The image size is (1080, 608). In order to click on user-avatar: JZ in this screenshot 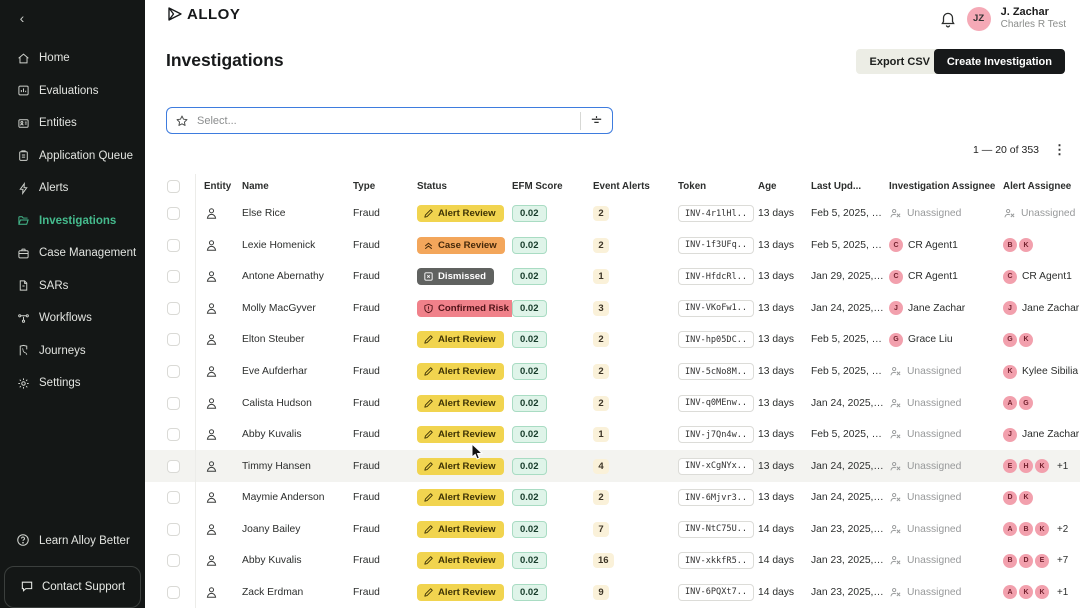, I will do `click(978, 18)`.